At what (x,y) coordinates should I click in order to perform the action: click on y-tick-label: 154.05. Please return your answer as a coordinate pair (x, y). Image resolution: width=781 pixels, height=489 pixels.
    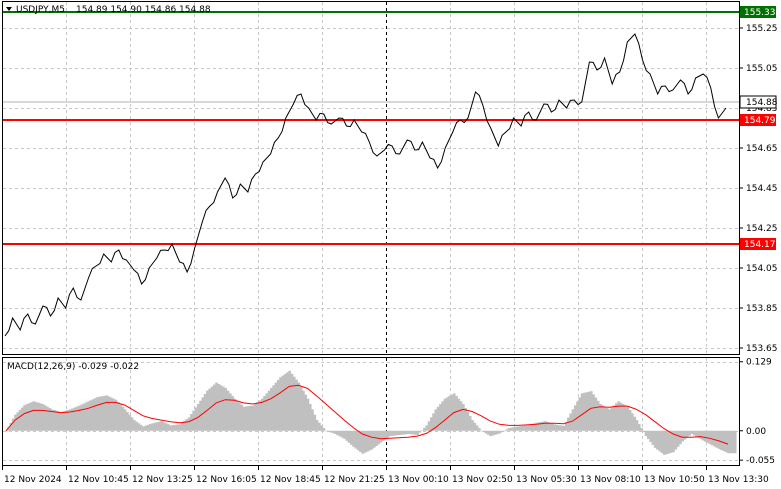
    Looking at the image, I should click on (762, 269).